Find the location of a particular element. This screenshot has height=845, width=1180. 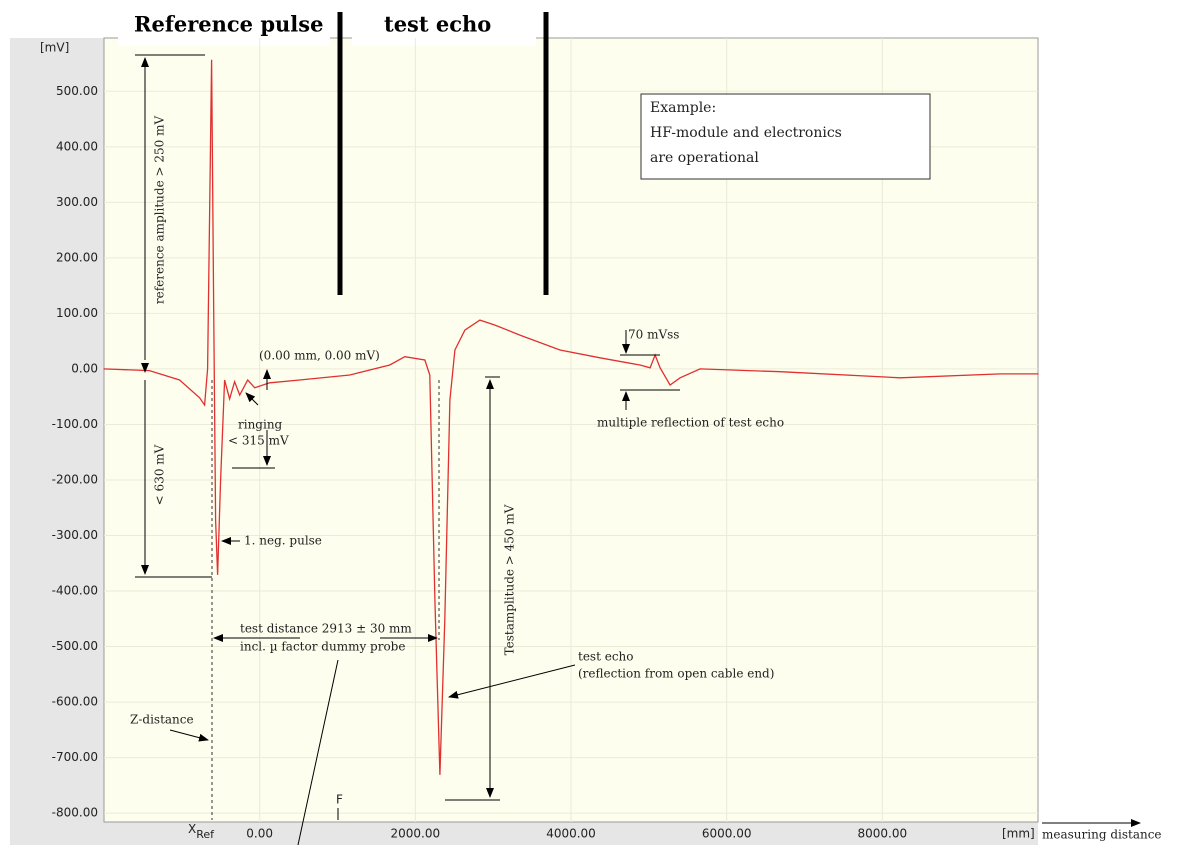

header: Reference pulse is located at coordinates (228, 24).